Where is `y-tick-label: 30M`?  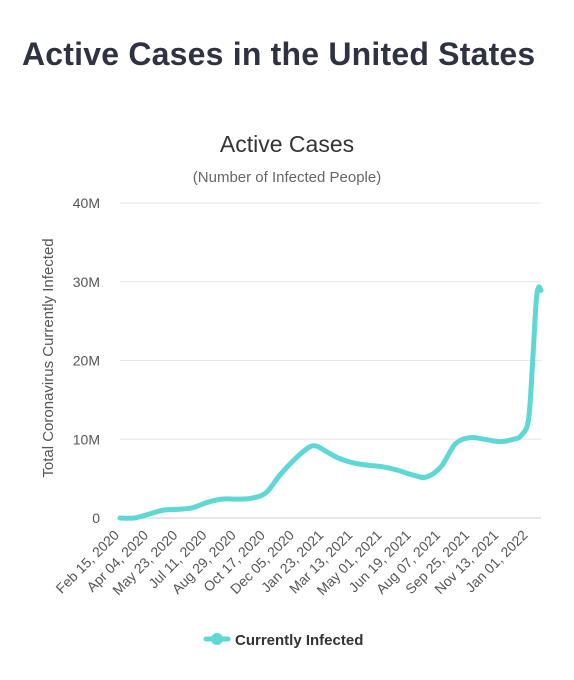 y-tick-label: 30M is located at coordinates (86, 282).